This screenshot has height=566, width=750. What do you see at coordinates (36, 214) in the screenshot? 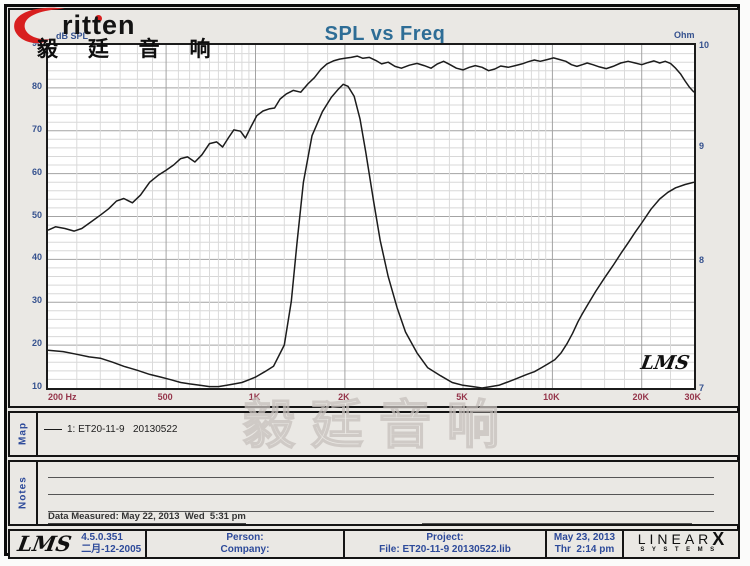
I see `y-left-tick-label: 50` at bounding box center [36, 214].